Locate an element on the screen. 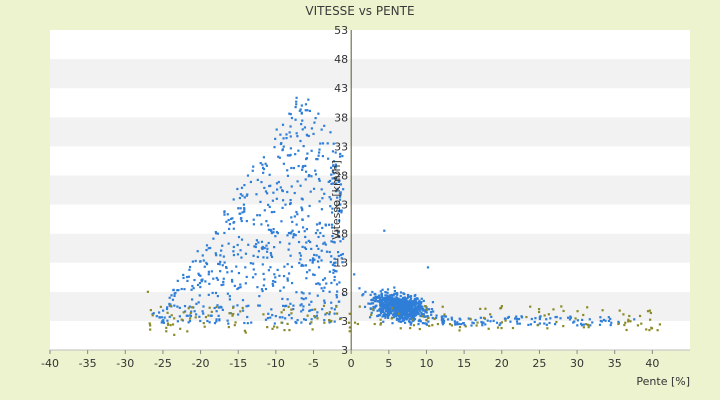 This screenshot has height=400, width=720. grid-band is located at coordinates (370, 74).